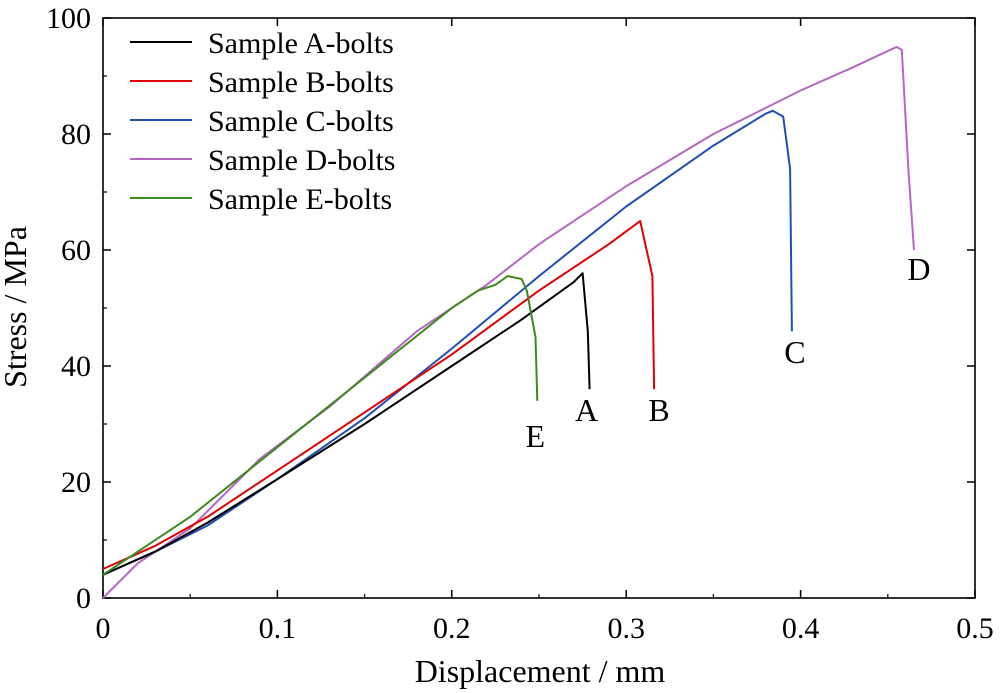 This screenshot has height=693, width=1000. I want to click on y-tick-label: 80, so click(76, 134).